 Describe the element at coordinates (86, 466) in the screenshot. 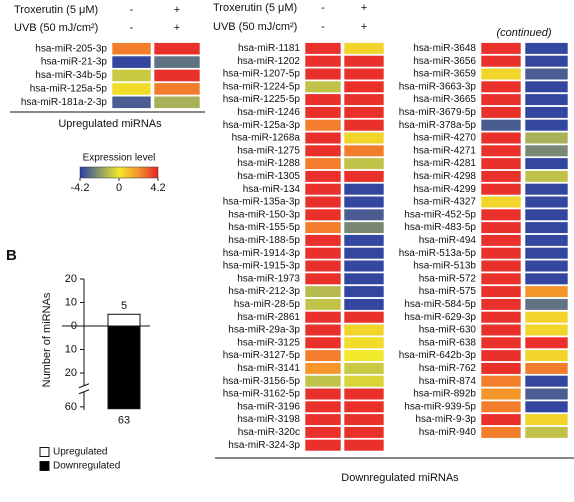

I see `legend-label: Downregulated` at that location.